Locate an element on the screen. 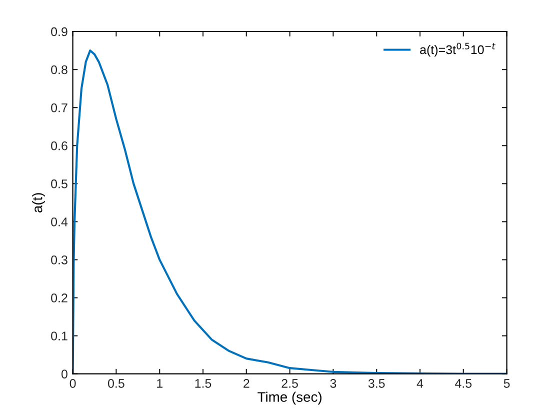 The height and width of the screenshot is (420, 560). x-tick-label: 2 is located at coordinates (247, 383).